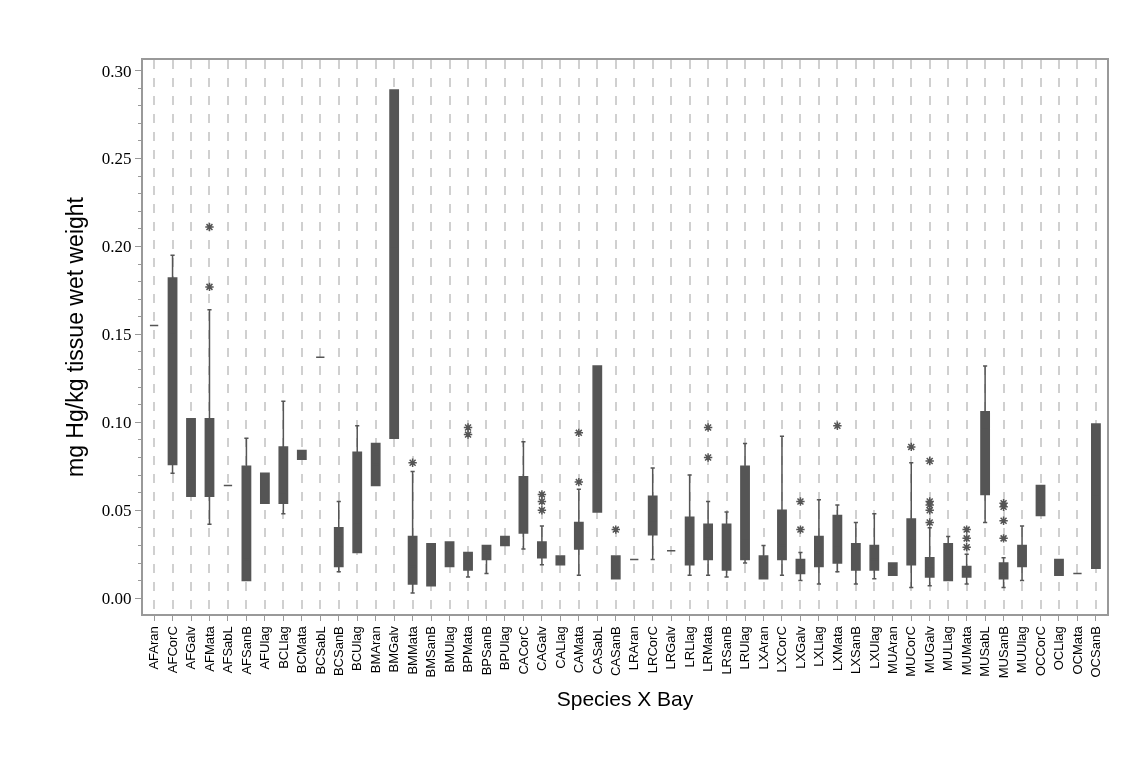 Image resolution: width=1148 pixels, height=770 pixels. What do you see at coordinates (966, 650) in the screenshot?
I see `x-tick-label: MUMata` at bounding box center [966, 650].